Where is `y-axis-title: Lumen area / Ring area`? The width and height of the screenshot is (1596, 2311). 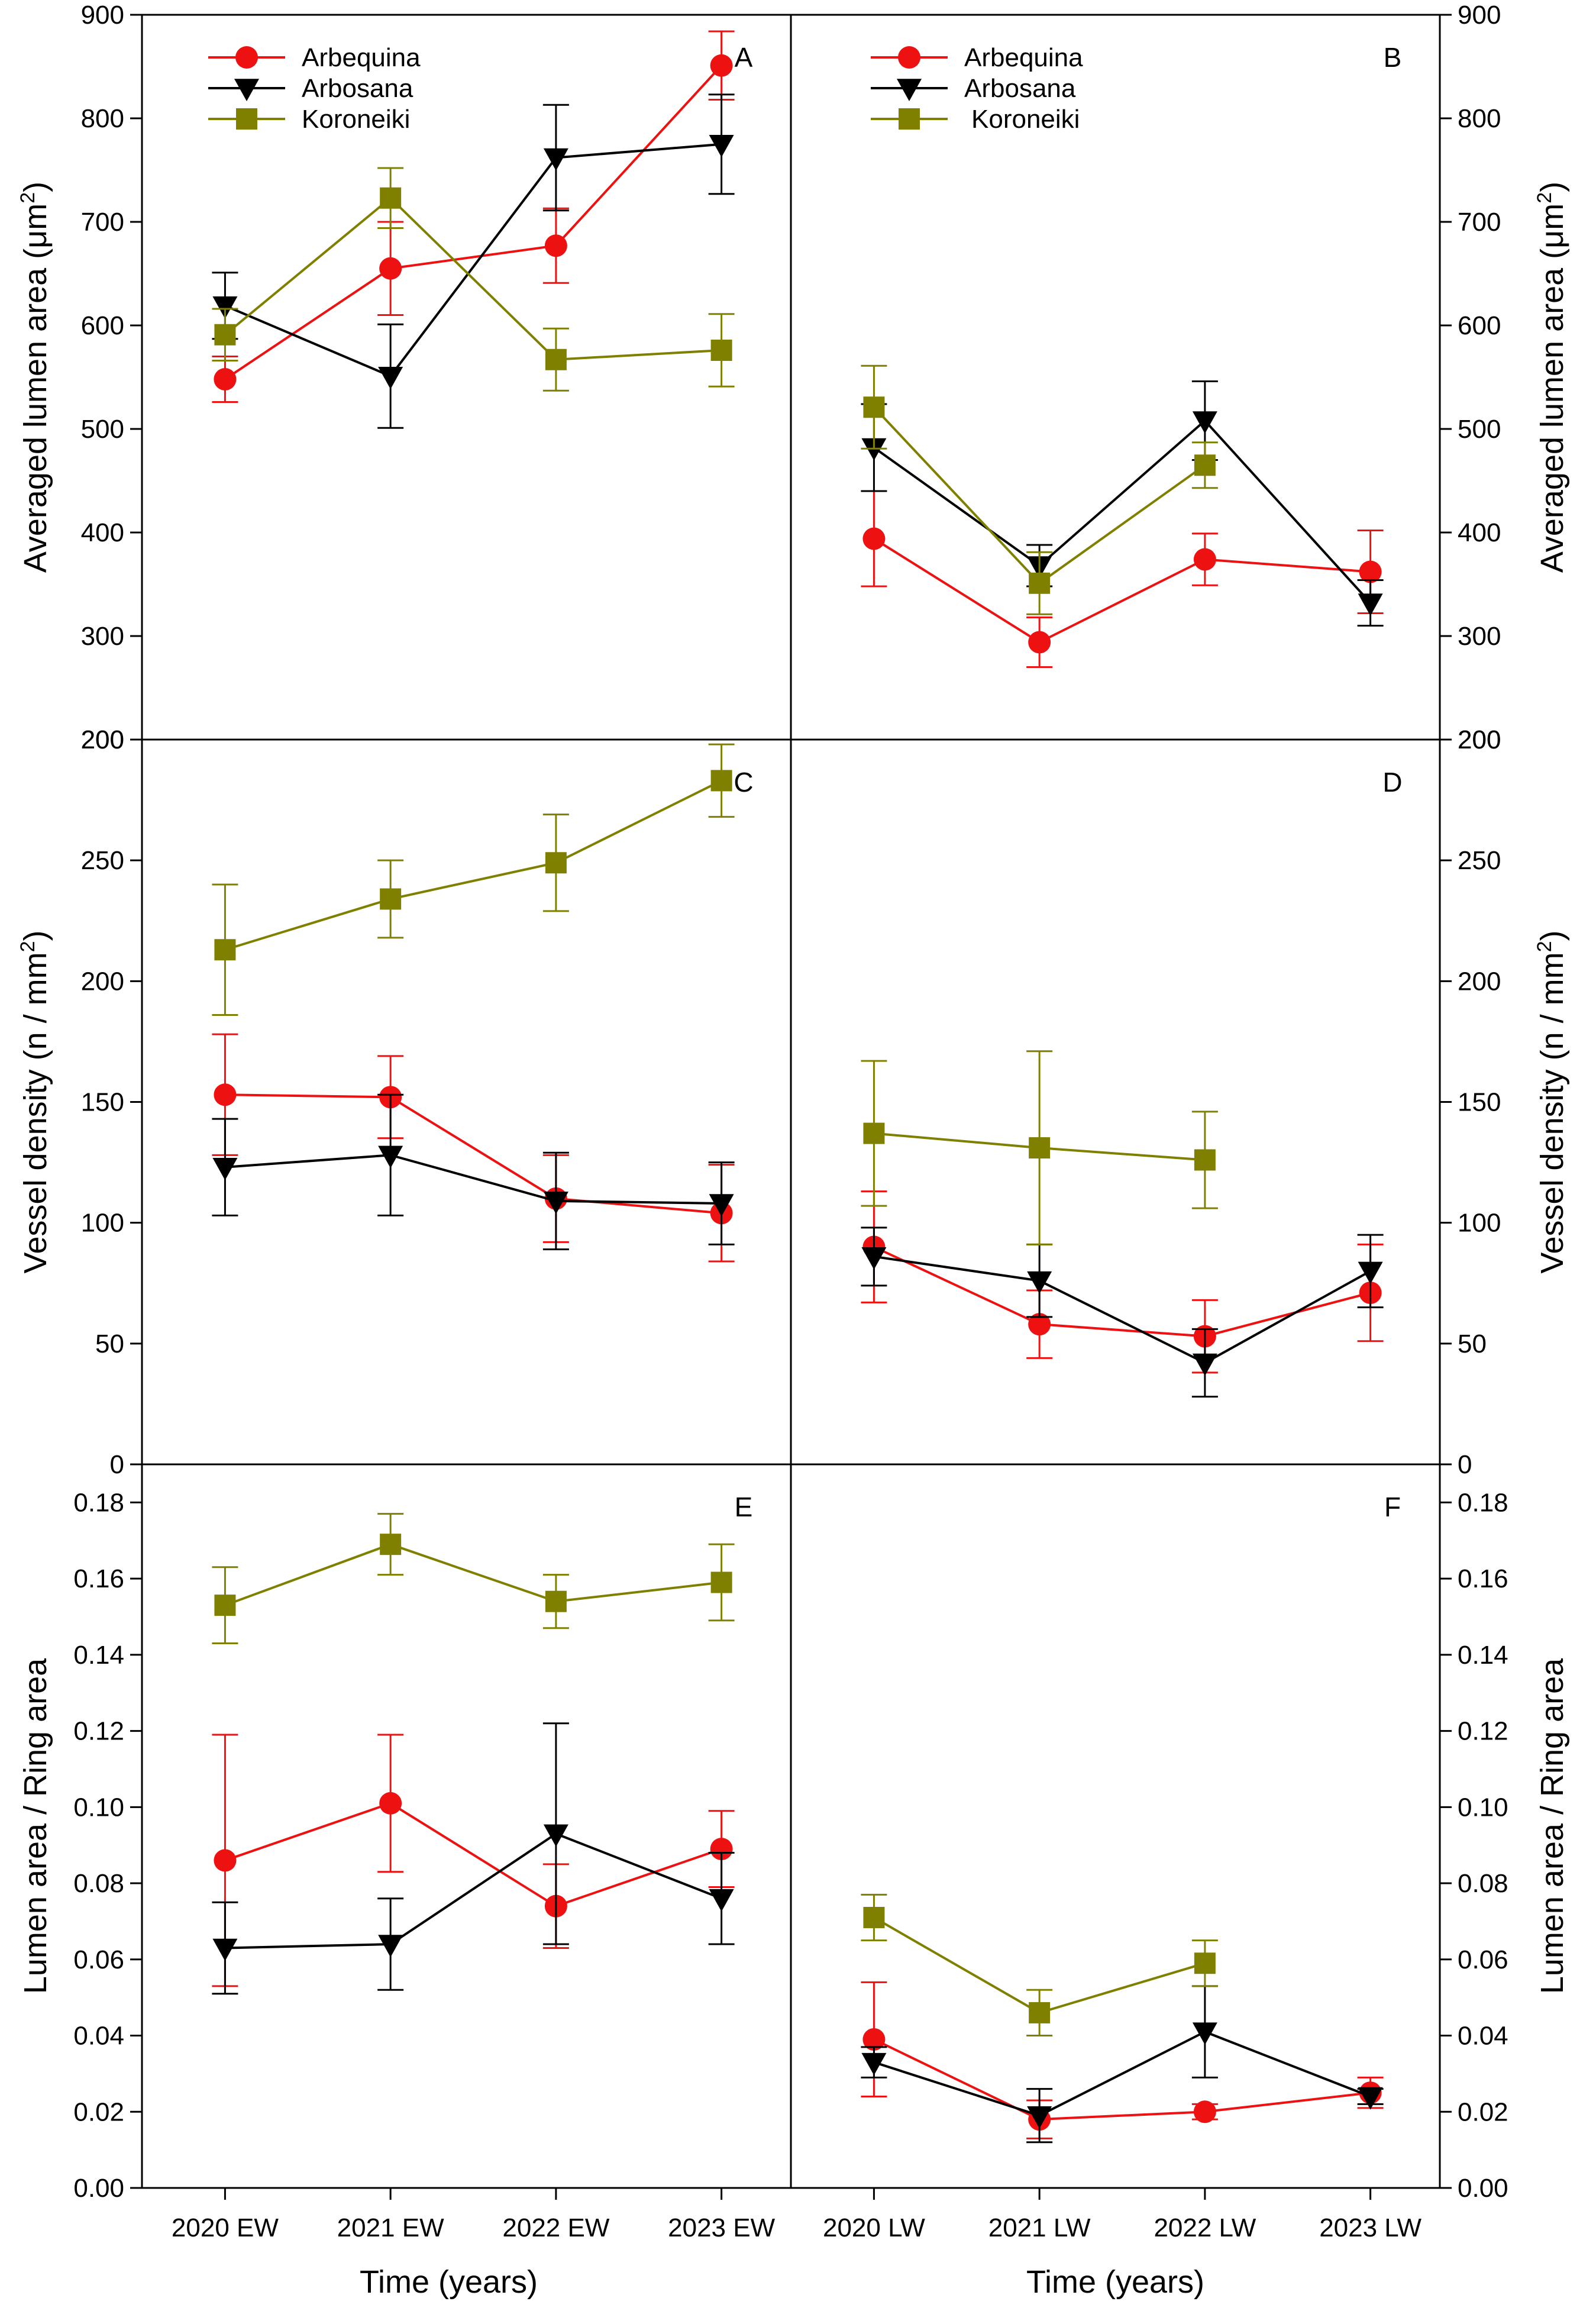 y-axis-title: Lumen area / Ring area is located at coordinates (1552, 1826).